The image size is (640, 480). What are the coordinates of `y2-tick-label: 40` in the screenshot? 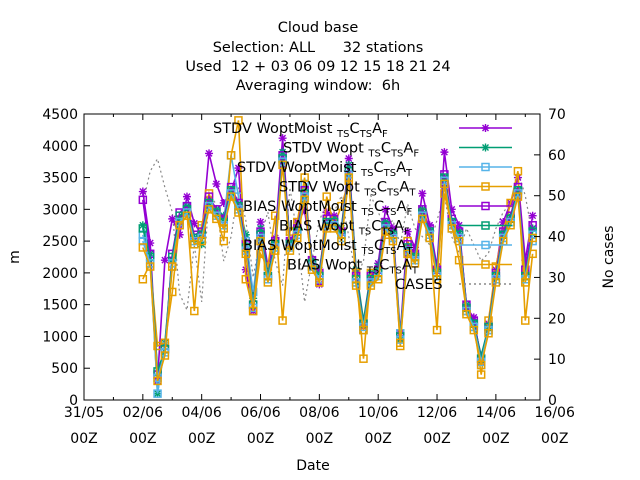 It's located at (557, 238).